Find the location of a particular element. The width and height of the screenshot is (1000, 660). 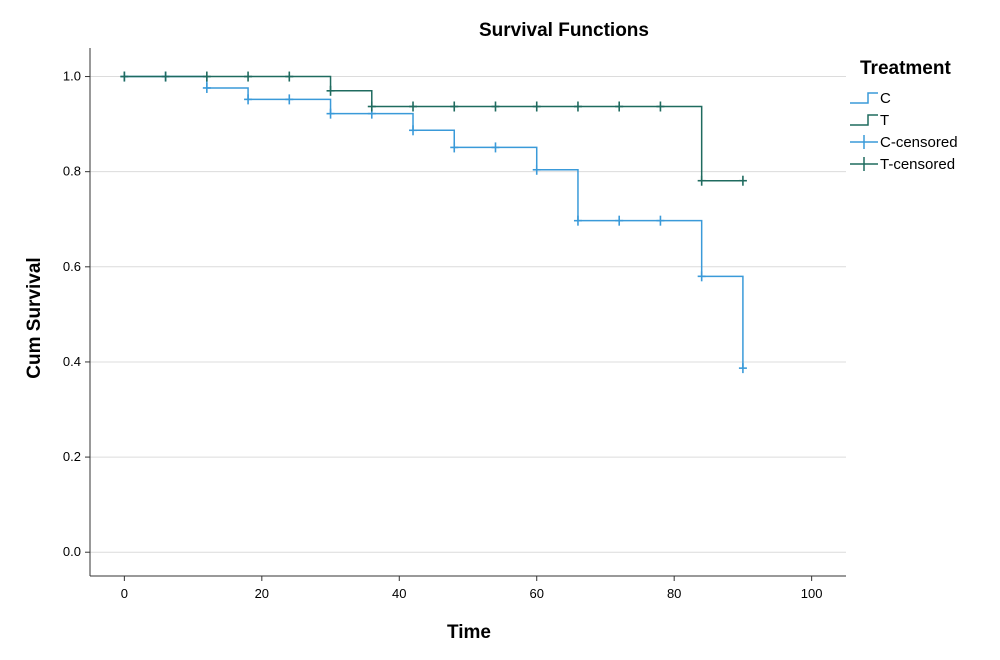

x-tick-label-1: 20 is located at coordinates (262, 593).